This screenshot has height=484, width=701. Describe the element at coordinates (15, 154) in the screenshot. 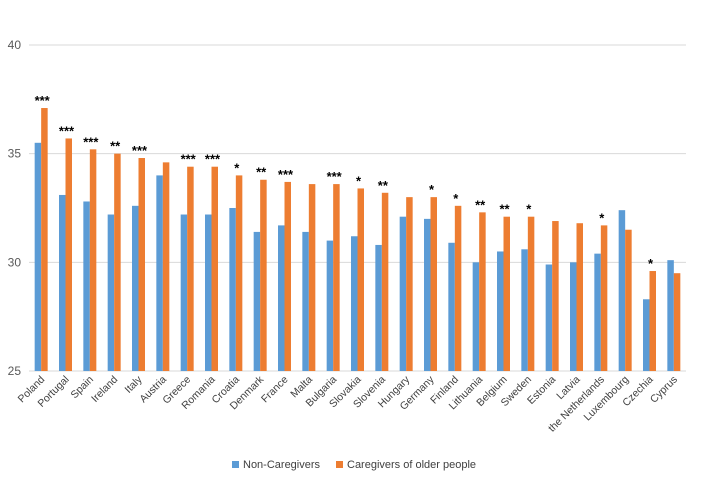

I see `y-tick-label: 35` at that location.